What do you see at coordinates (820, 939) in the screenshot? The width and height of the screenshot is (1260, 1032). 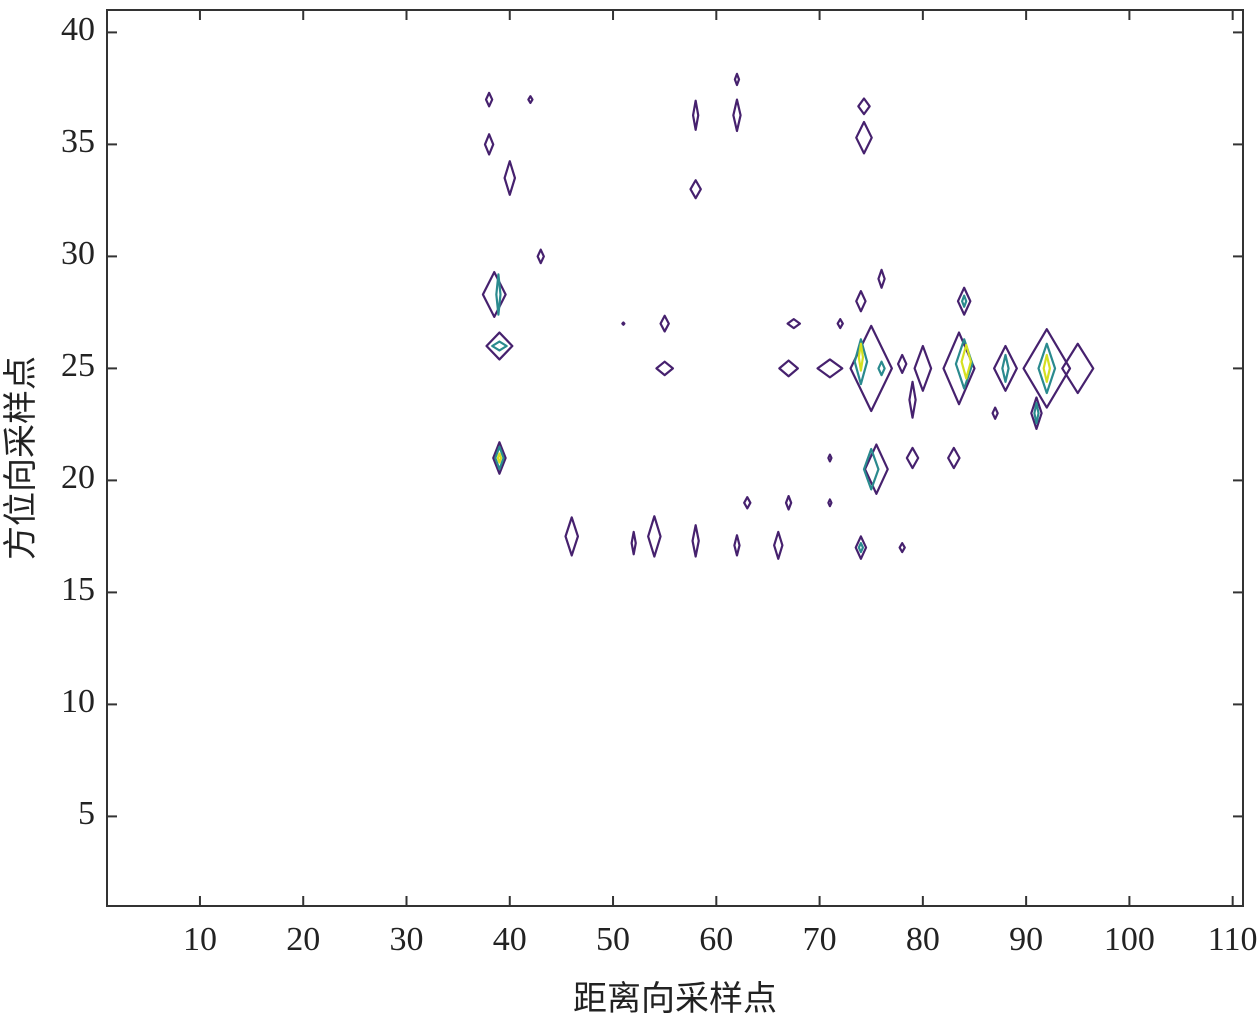 I see `x-tick-label: 70` at bounding box center [820, 939].